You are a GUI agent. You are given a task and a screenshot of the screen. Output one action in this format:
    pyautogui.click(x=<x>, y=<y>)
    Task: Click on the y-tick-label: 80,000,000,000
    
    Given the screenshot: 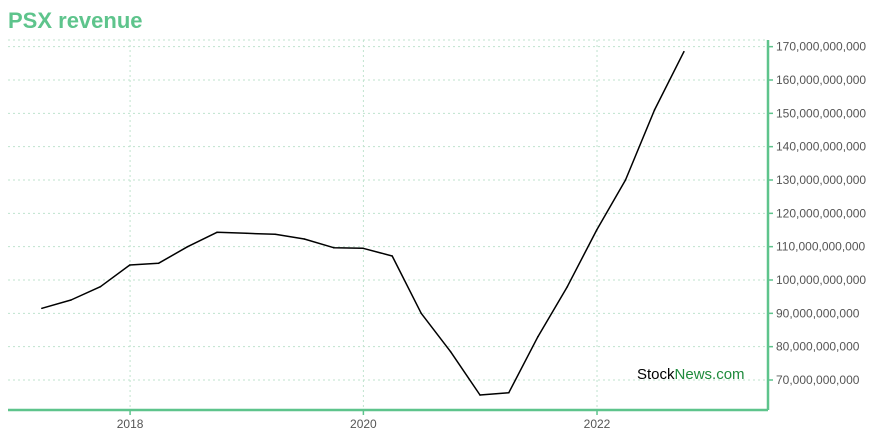 What is the action you would take?
    pyautogui.click(x=818, y=347)
    